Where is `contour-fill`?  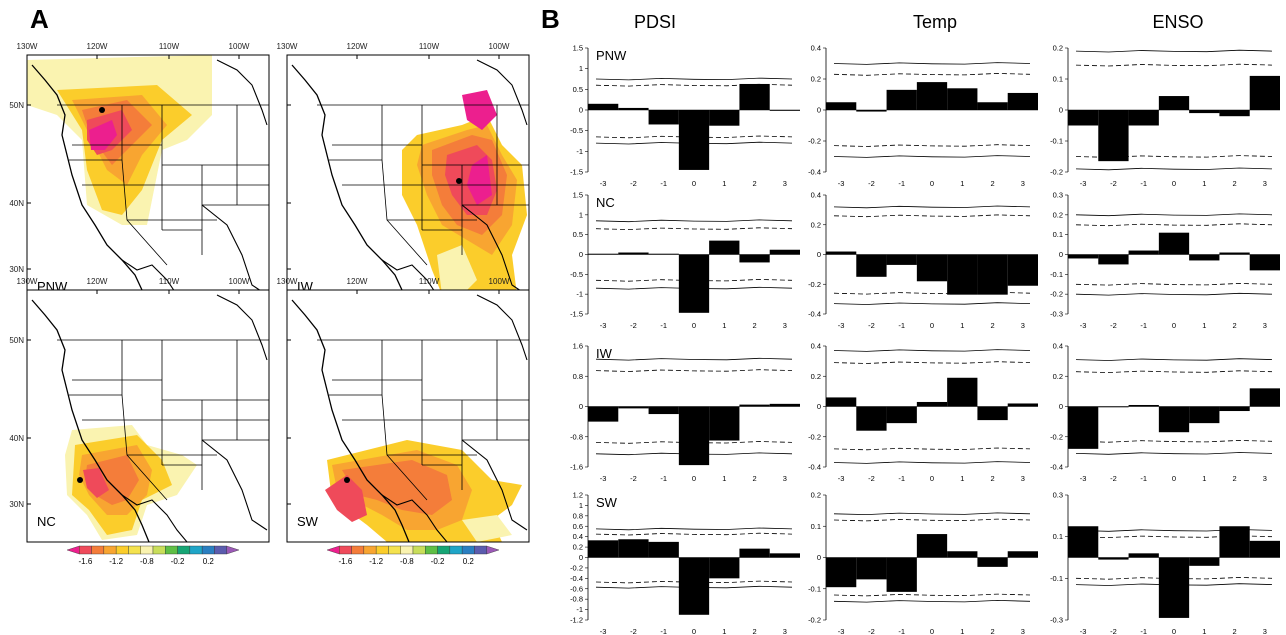
contour-fill is located at coordinates (96, 483).